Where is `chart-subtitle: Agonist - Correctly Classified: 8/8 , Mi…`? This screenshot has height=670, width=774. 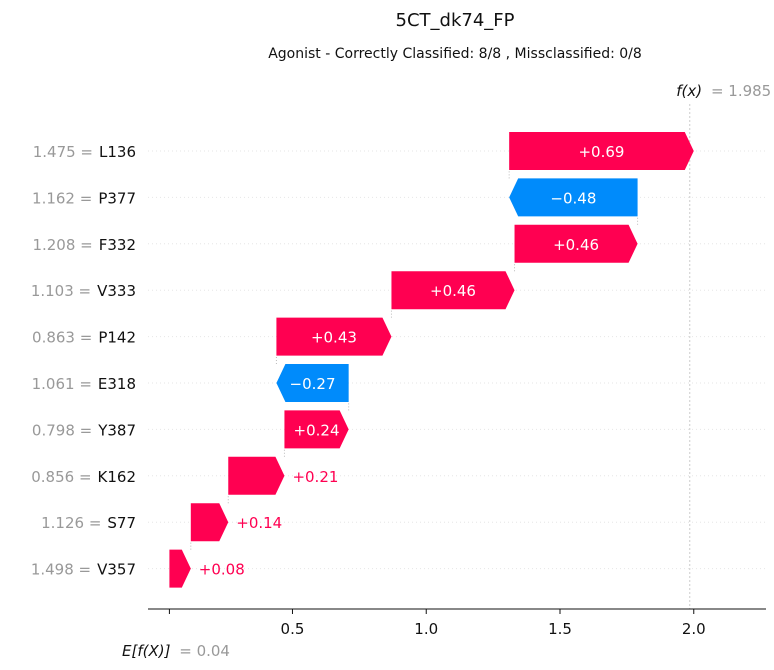
chart-subtitle: Agonist - Correctly Classified: 8/8 , Mi… is located at coordinates (455, 54).